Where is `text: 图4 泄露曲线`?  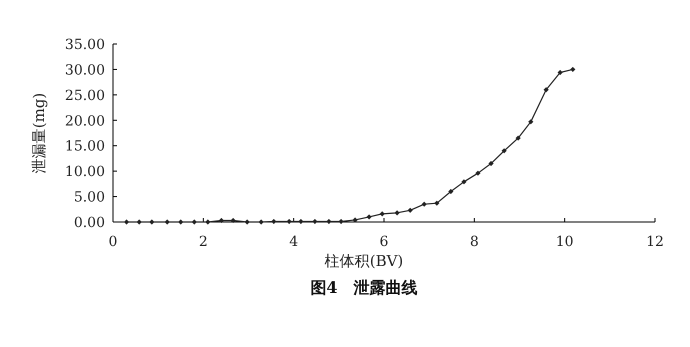 text: 图4 泄露曲线 is located at coordinates (364, 287).